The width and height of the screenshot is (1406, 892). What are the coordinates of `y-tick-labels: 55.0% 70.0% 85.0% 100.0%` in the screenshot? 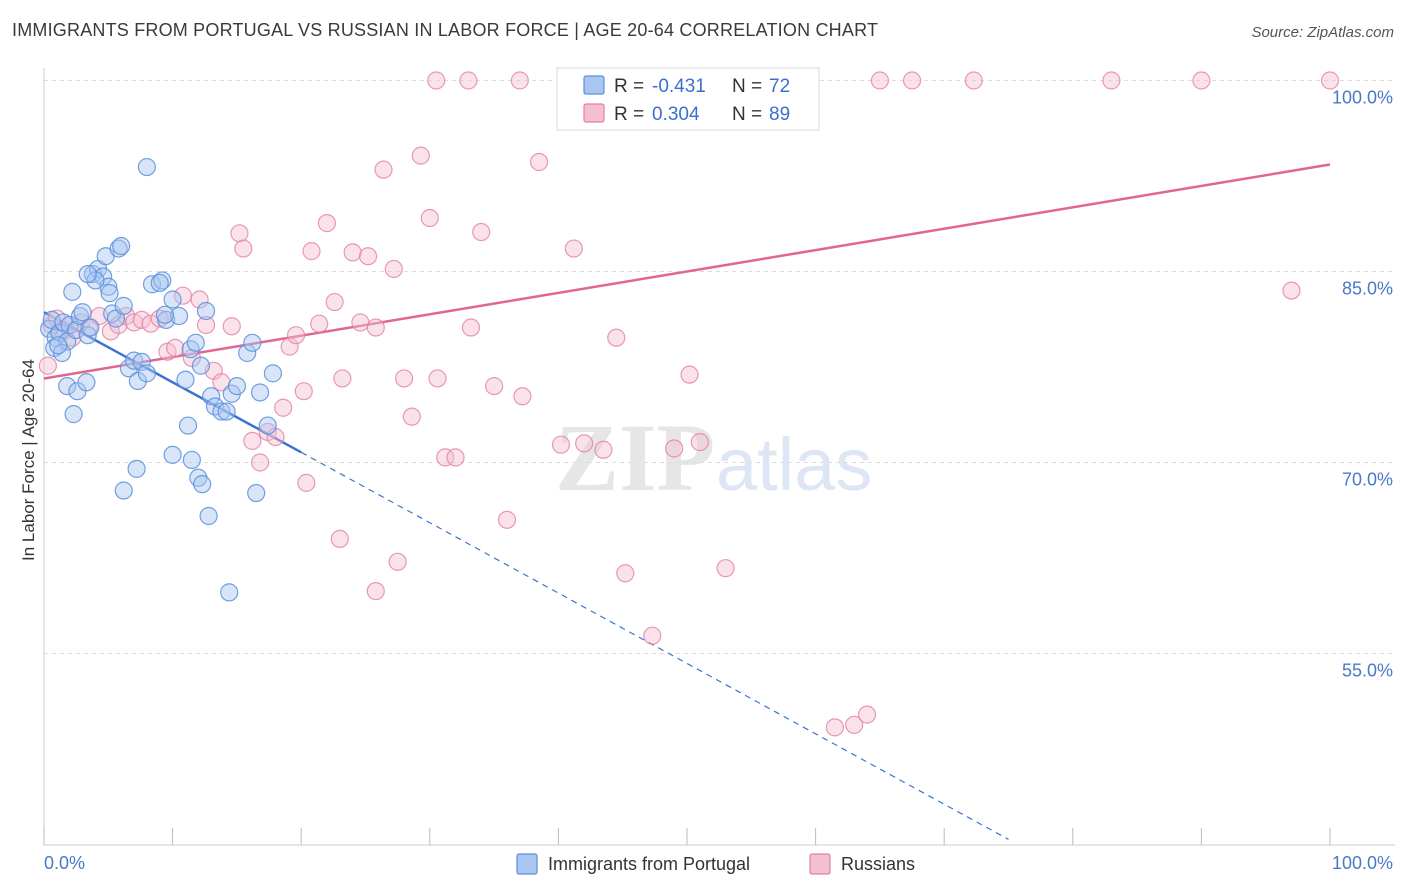 It's located at (1362, 384).